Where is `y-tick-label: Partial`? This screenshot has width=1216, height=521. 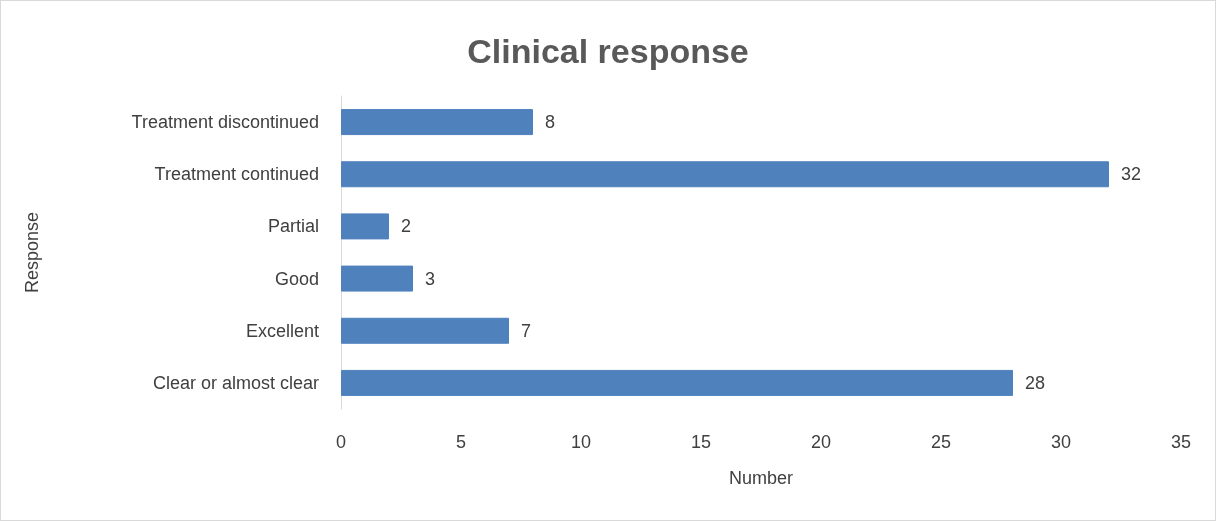 y-tick-label: Partial is located at coordinates (293, 226).